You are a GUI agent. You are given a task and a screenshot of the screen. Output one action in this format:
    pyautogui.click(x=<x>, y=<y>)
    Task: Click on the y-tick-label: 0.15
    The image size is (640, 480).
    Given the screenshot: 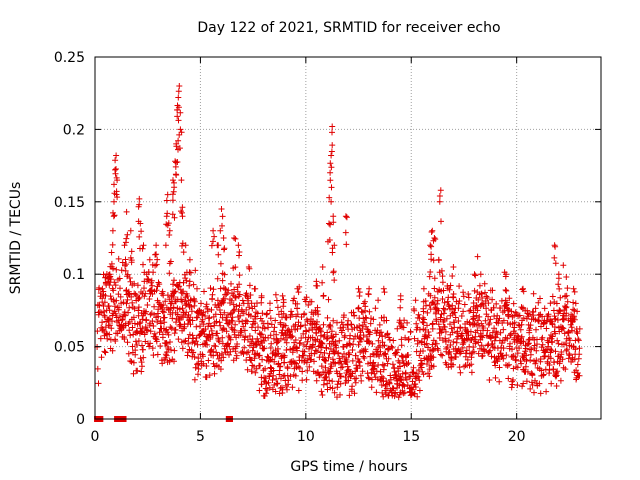 What is the action you would take?
    pyautogui.click(x=69, y=203)
    